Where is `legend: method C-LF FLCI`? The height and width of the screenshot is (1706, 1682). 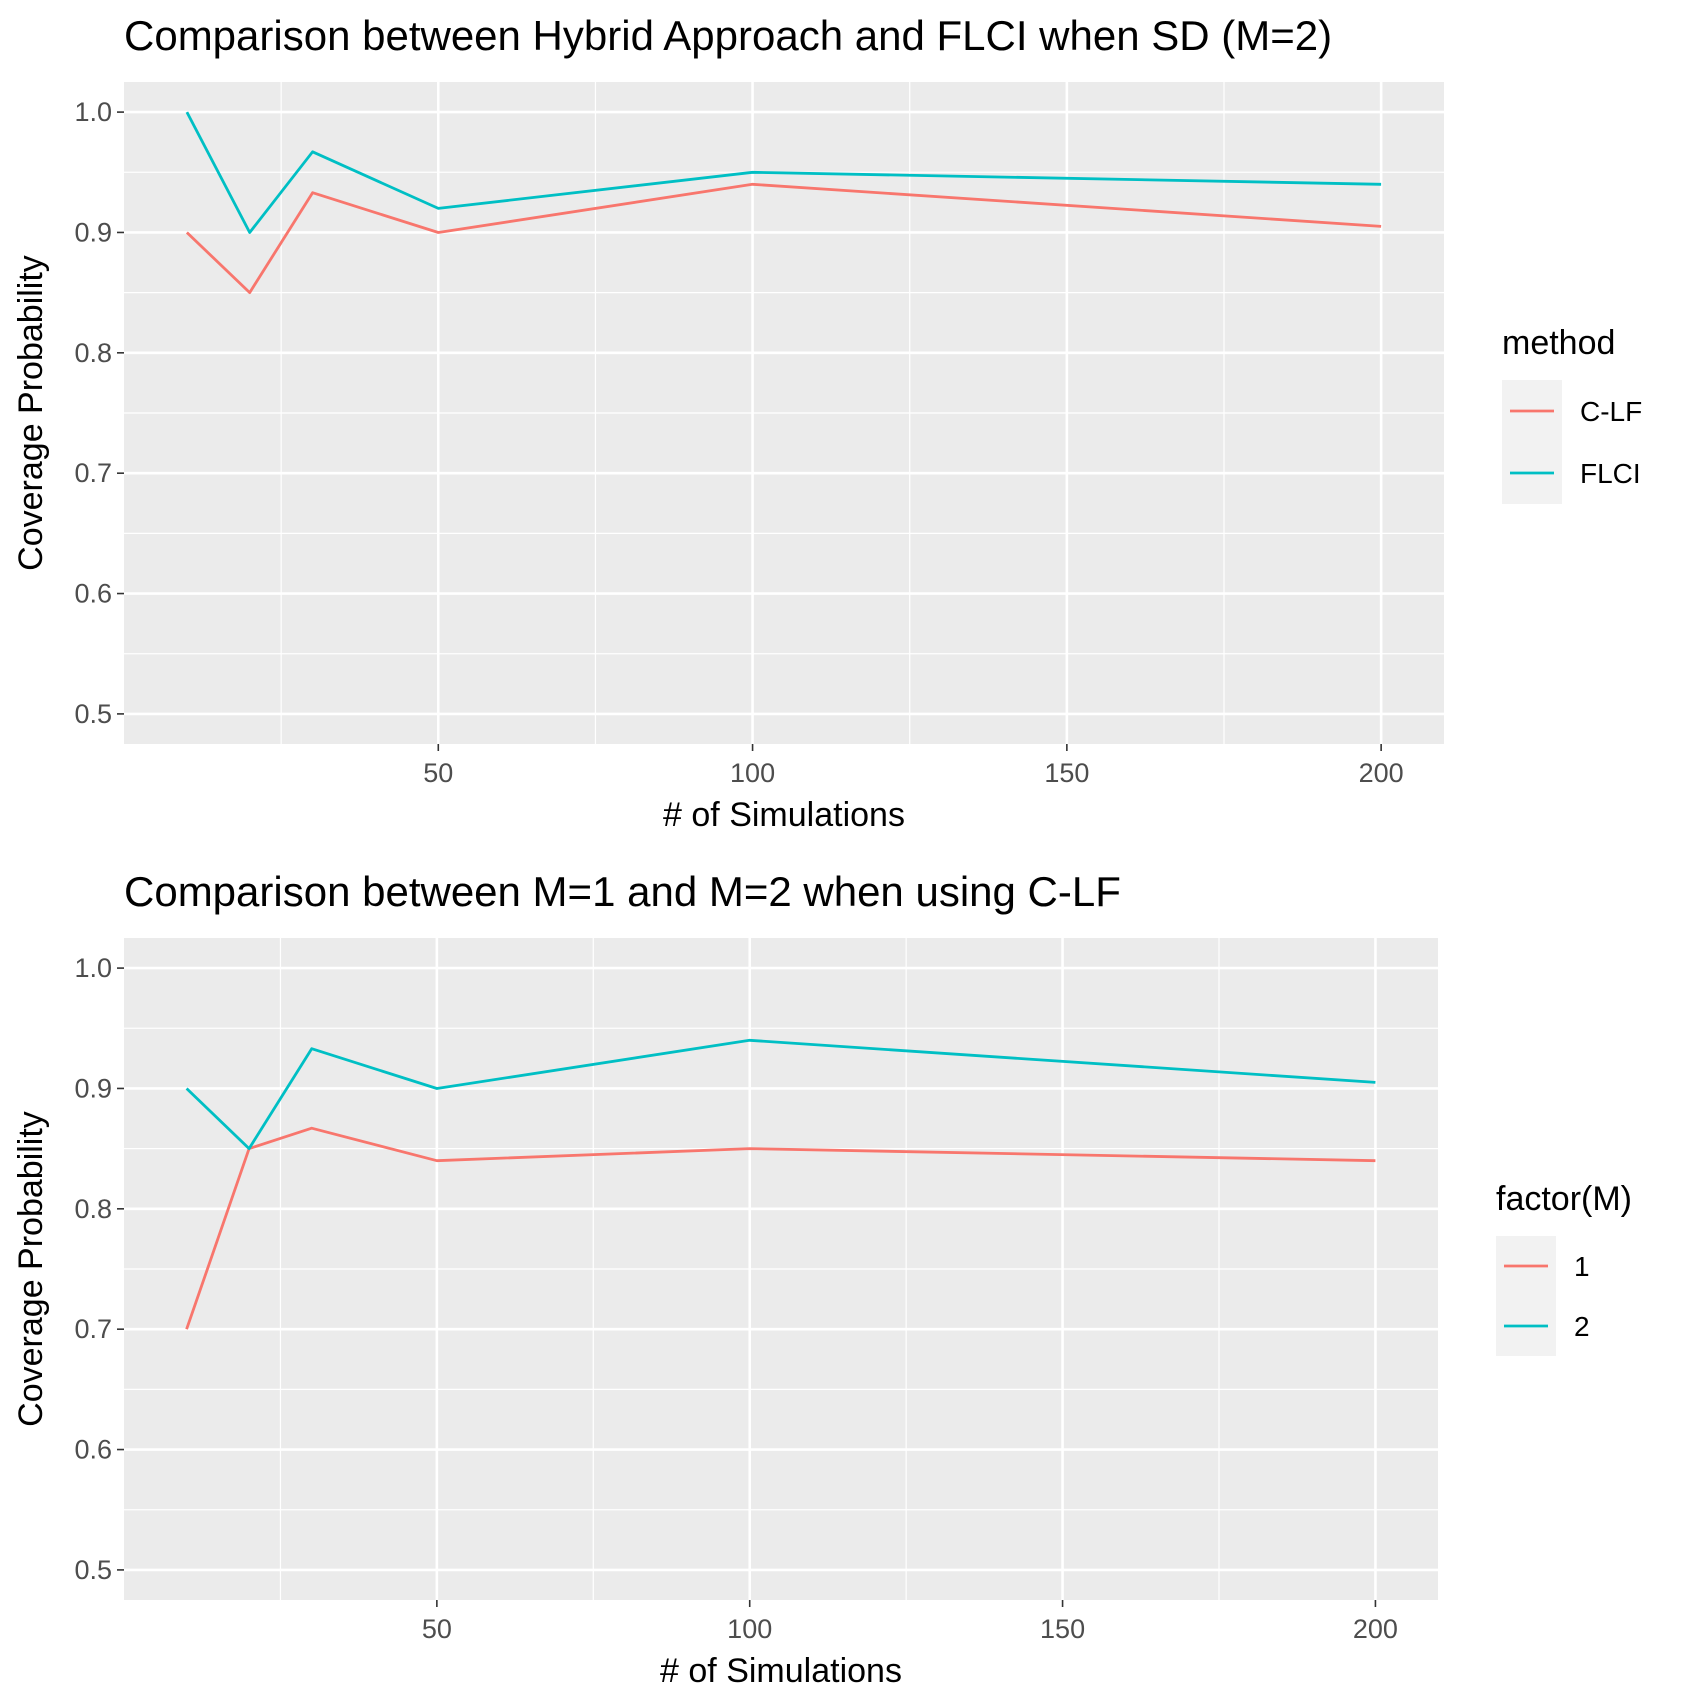 legend: method C-LF FLCI is located at coordinates (1572, 414).